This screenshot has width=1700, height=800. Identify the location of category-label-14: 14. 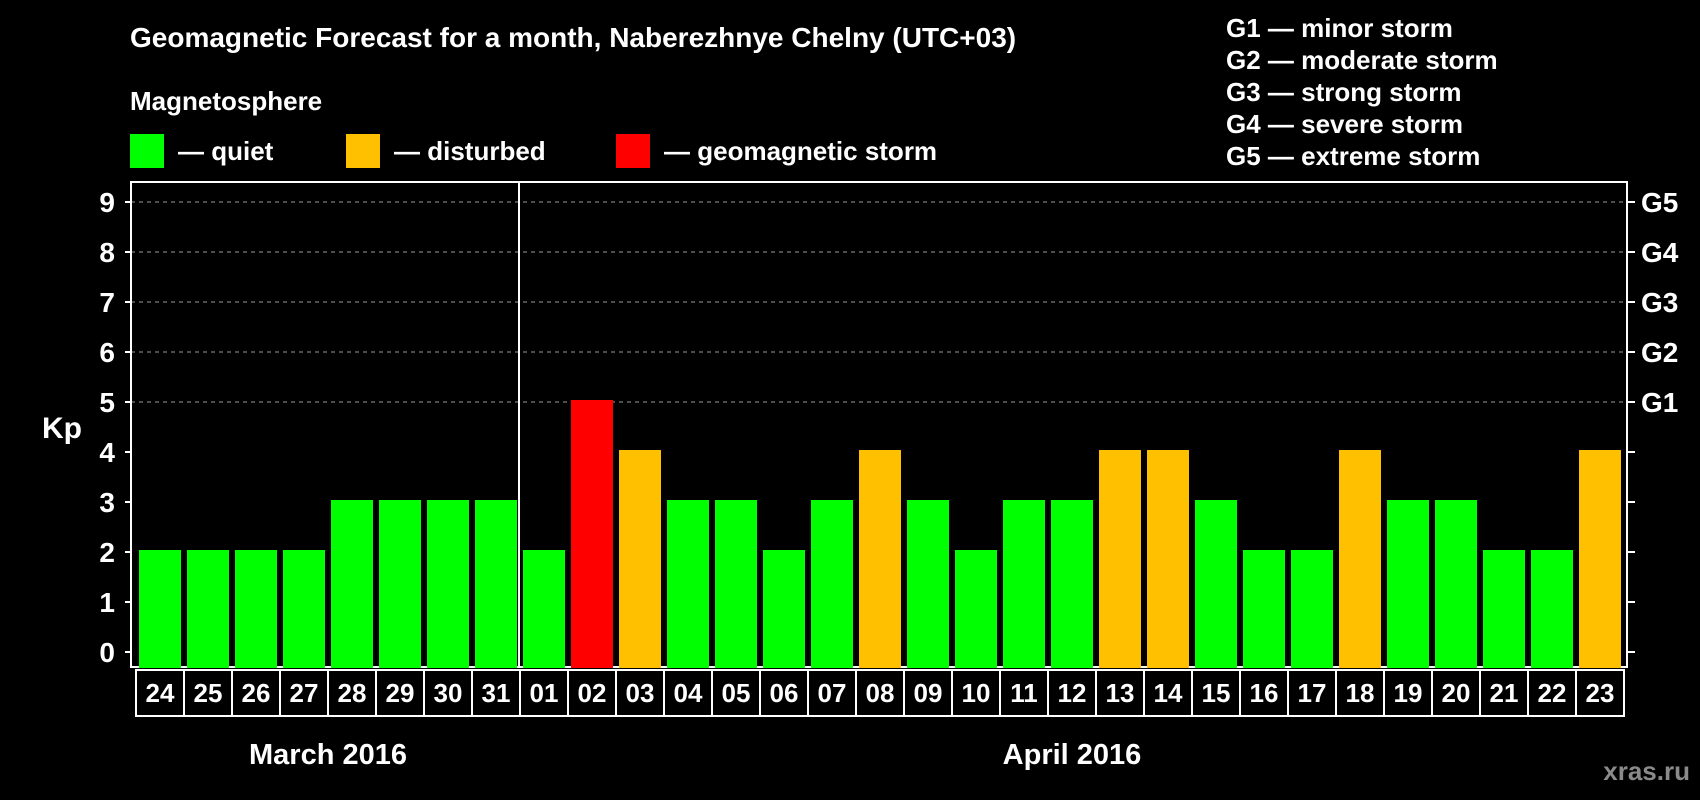
(1168, 693).